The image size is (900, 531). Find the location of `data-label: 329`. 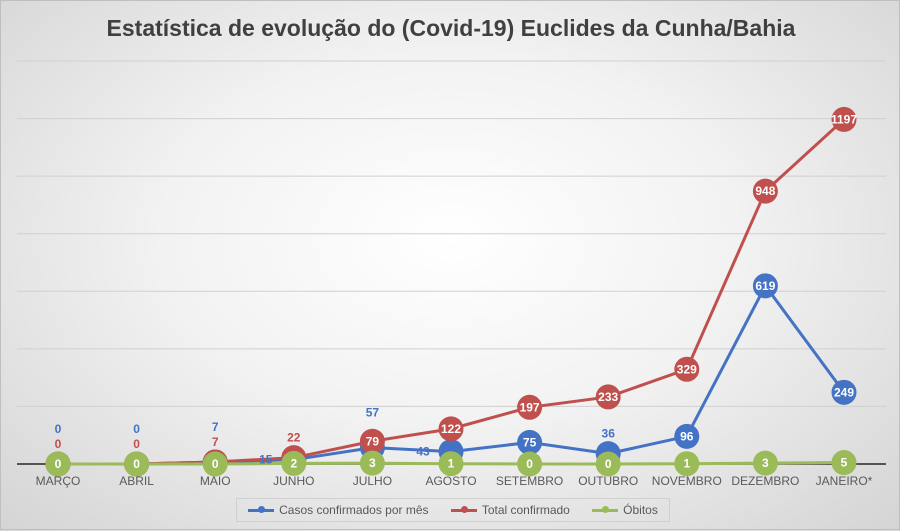

data-label: 329 is located at coordinates (687, 369).